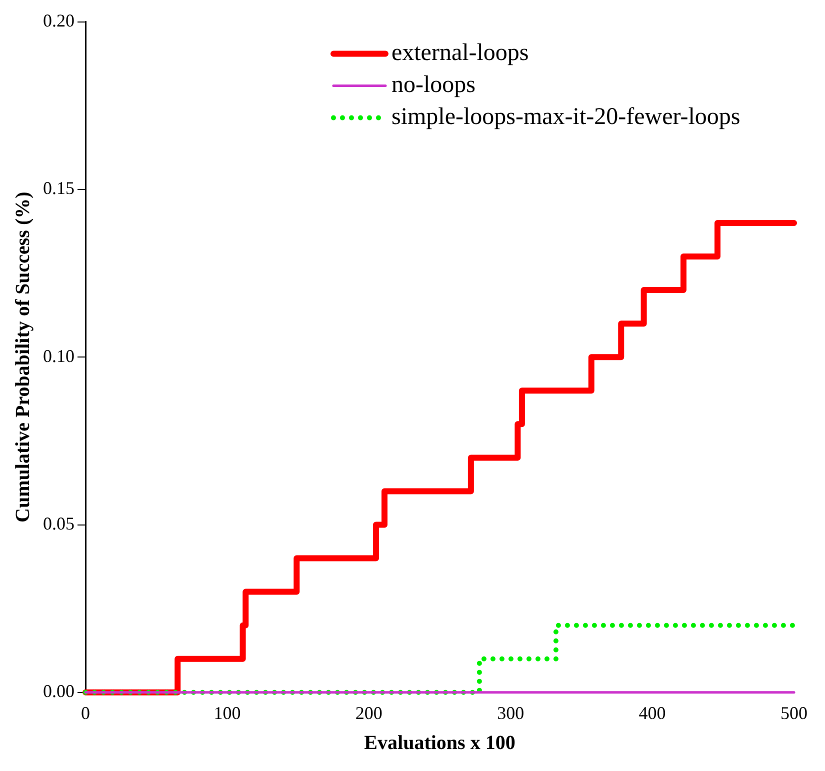 This screenshot has height=771, width=825. I want to click on y-tick-label: 0.00, so click(58, 691).